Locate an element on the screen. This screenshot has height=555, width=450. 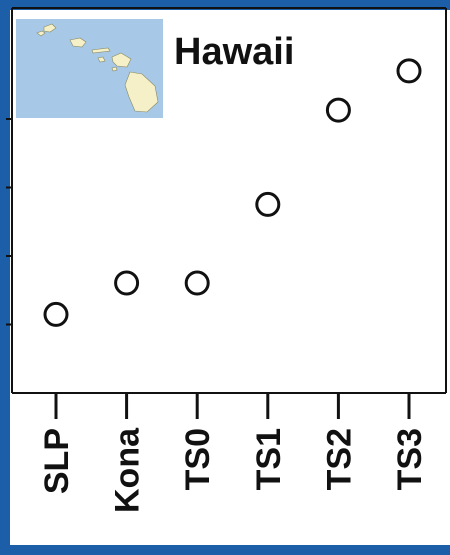
x-tick-label: TS3 is located at coordinates (410, 459).